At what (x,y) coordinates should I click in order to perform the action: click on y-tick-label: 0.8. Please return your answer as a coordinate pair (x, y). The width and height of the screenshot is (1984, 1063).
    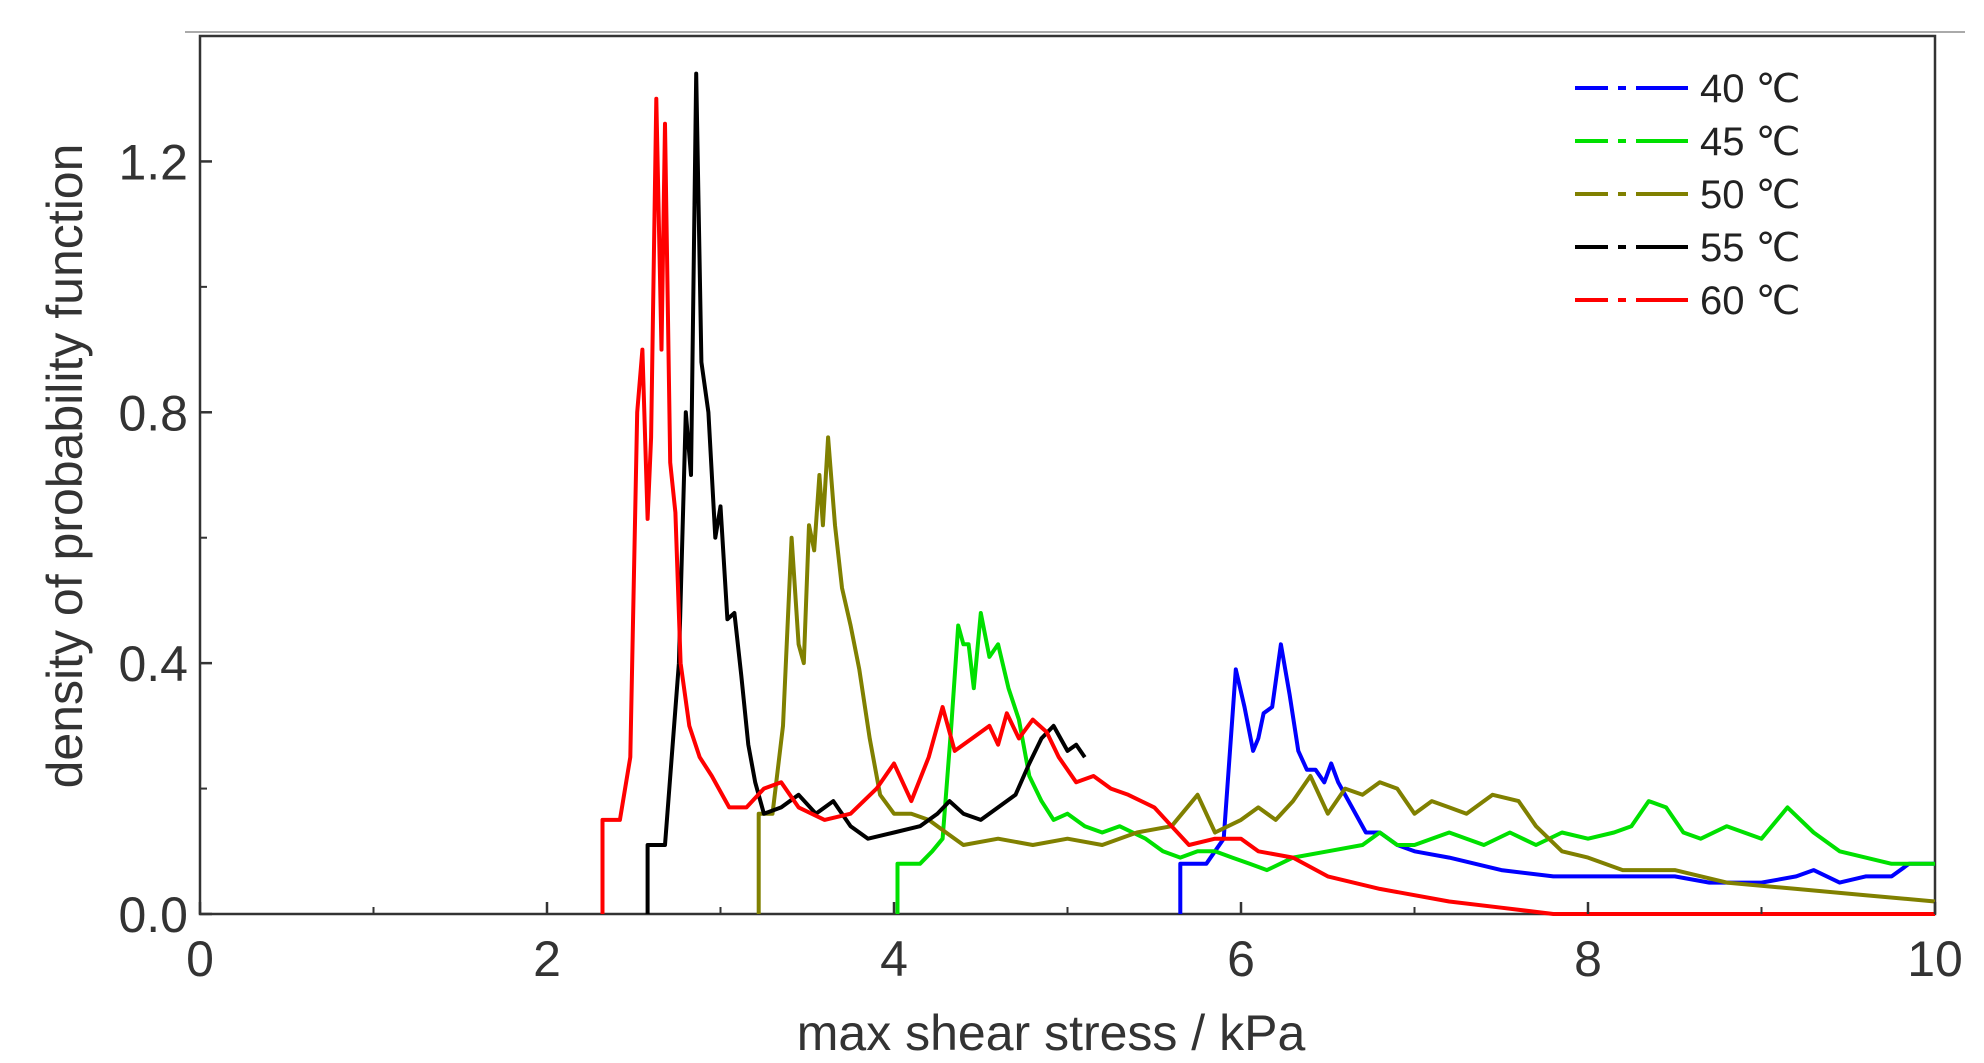
    Looking at the image, I should click on (153, 413).